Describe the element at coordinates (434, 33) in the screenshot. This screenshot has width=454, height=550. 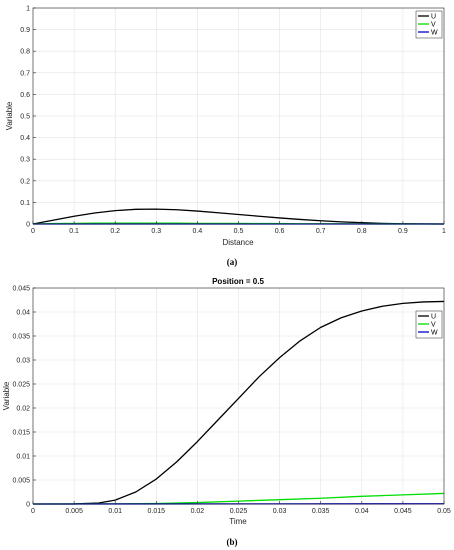
I see `chart-a-legend-label-w: W` at that location.